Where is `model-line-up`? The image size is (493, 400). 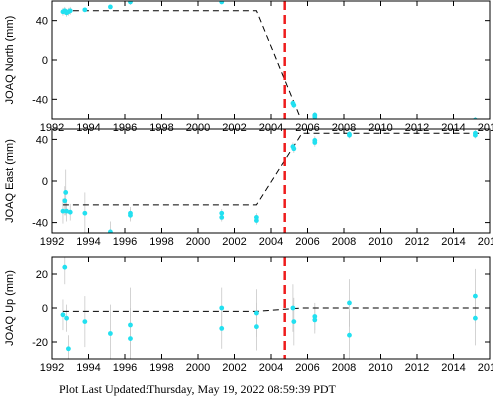
model-line-up is located at coordinates (271, 309).